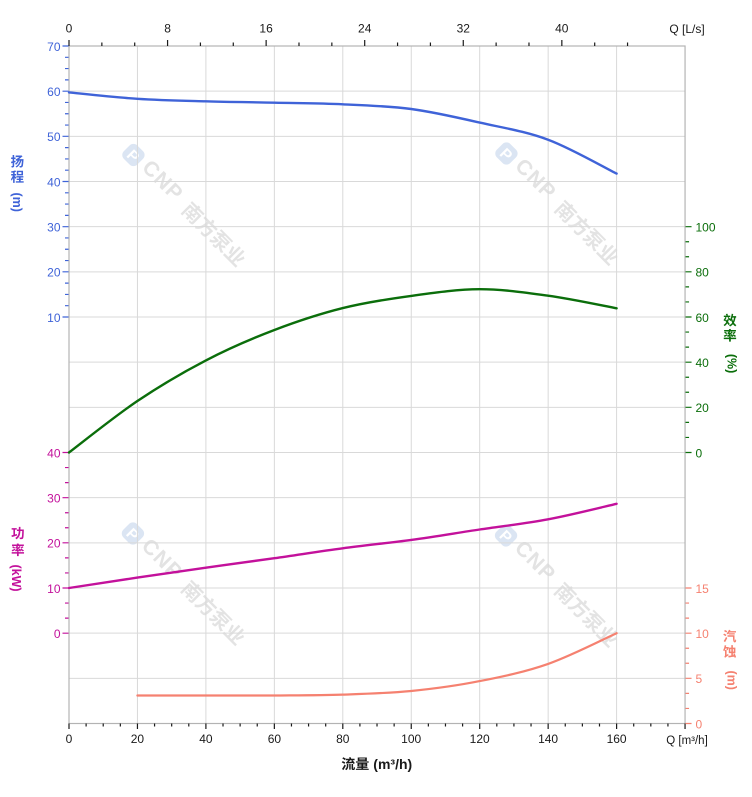 This screenshot has width=752, height=797. Describe the element at coordinates (480, 739) in the screenshot. I see `svg-text: 120` at that location.